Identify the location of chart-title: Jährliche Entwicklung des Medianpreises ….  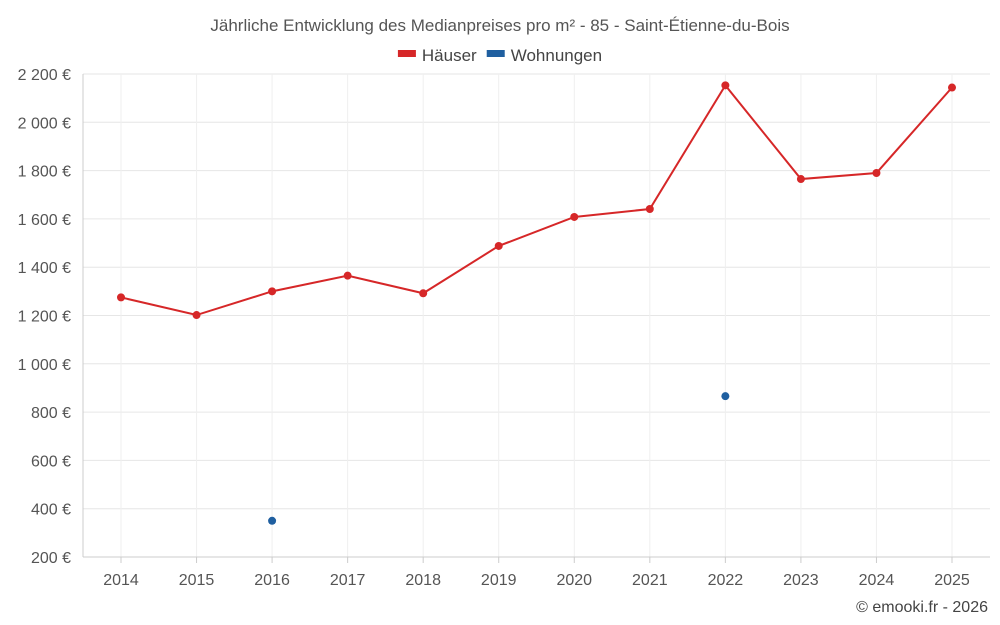
(499, 25).